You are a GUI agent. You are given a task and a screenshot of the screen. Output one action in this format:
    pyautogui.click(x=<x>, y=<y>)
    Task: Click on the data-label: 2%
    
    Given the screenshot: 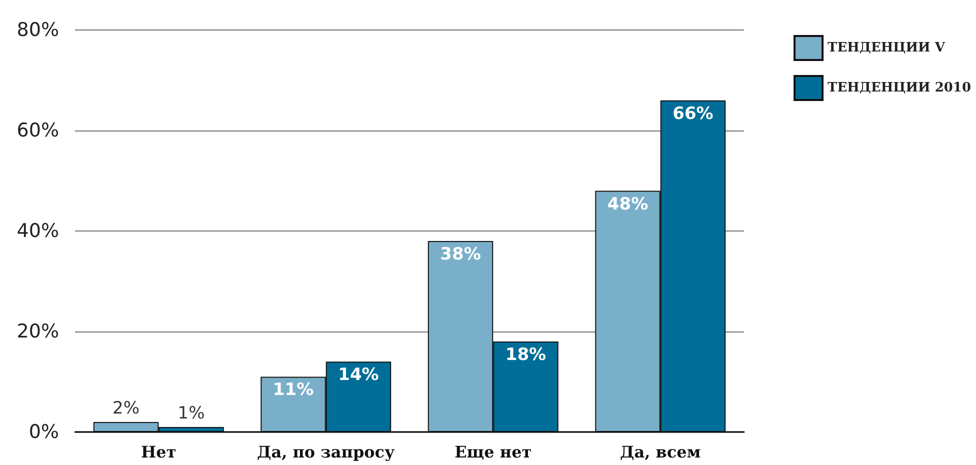 What is the action you would take?
    pyautogui.click(x=126, y=408)
    